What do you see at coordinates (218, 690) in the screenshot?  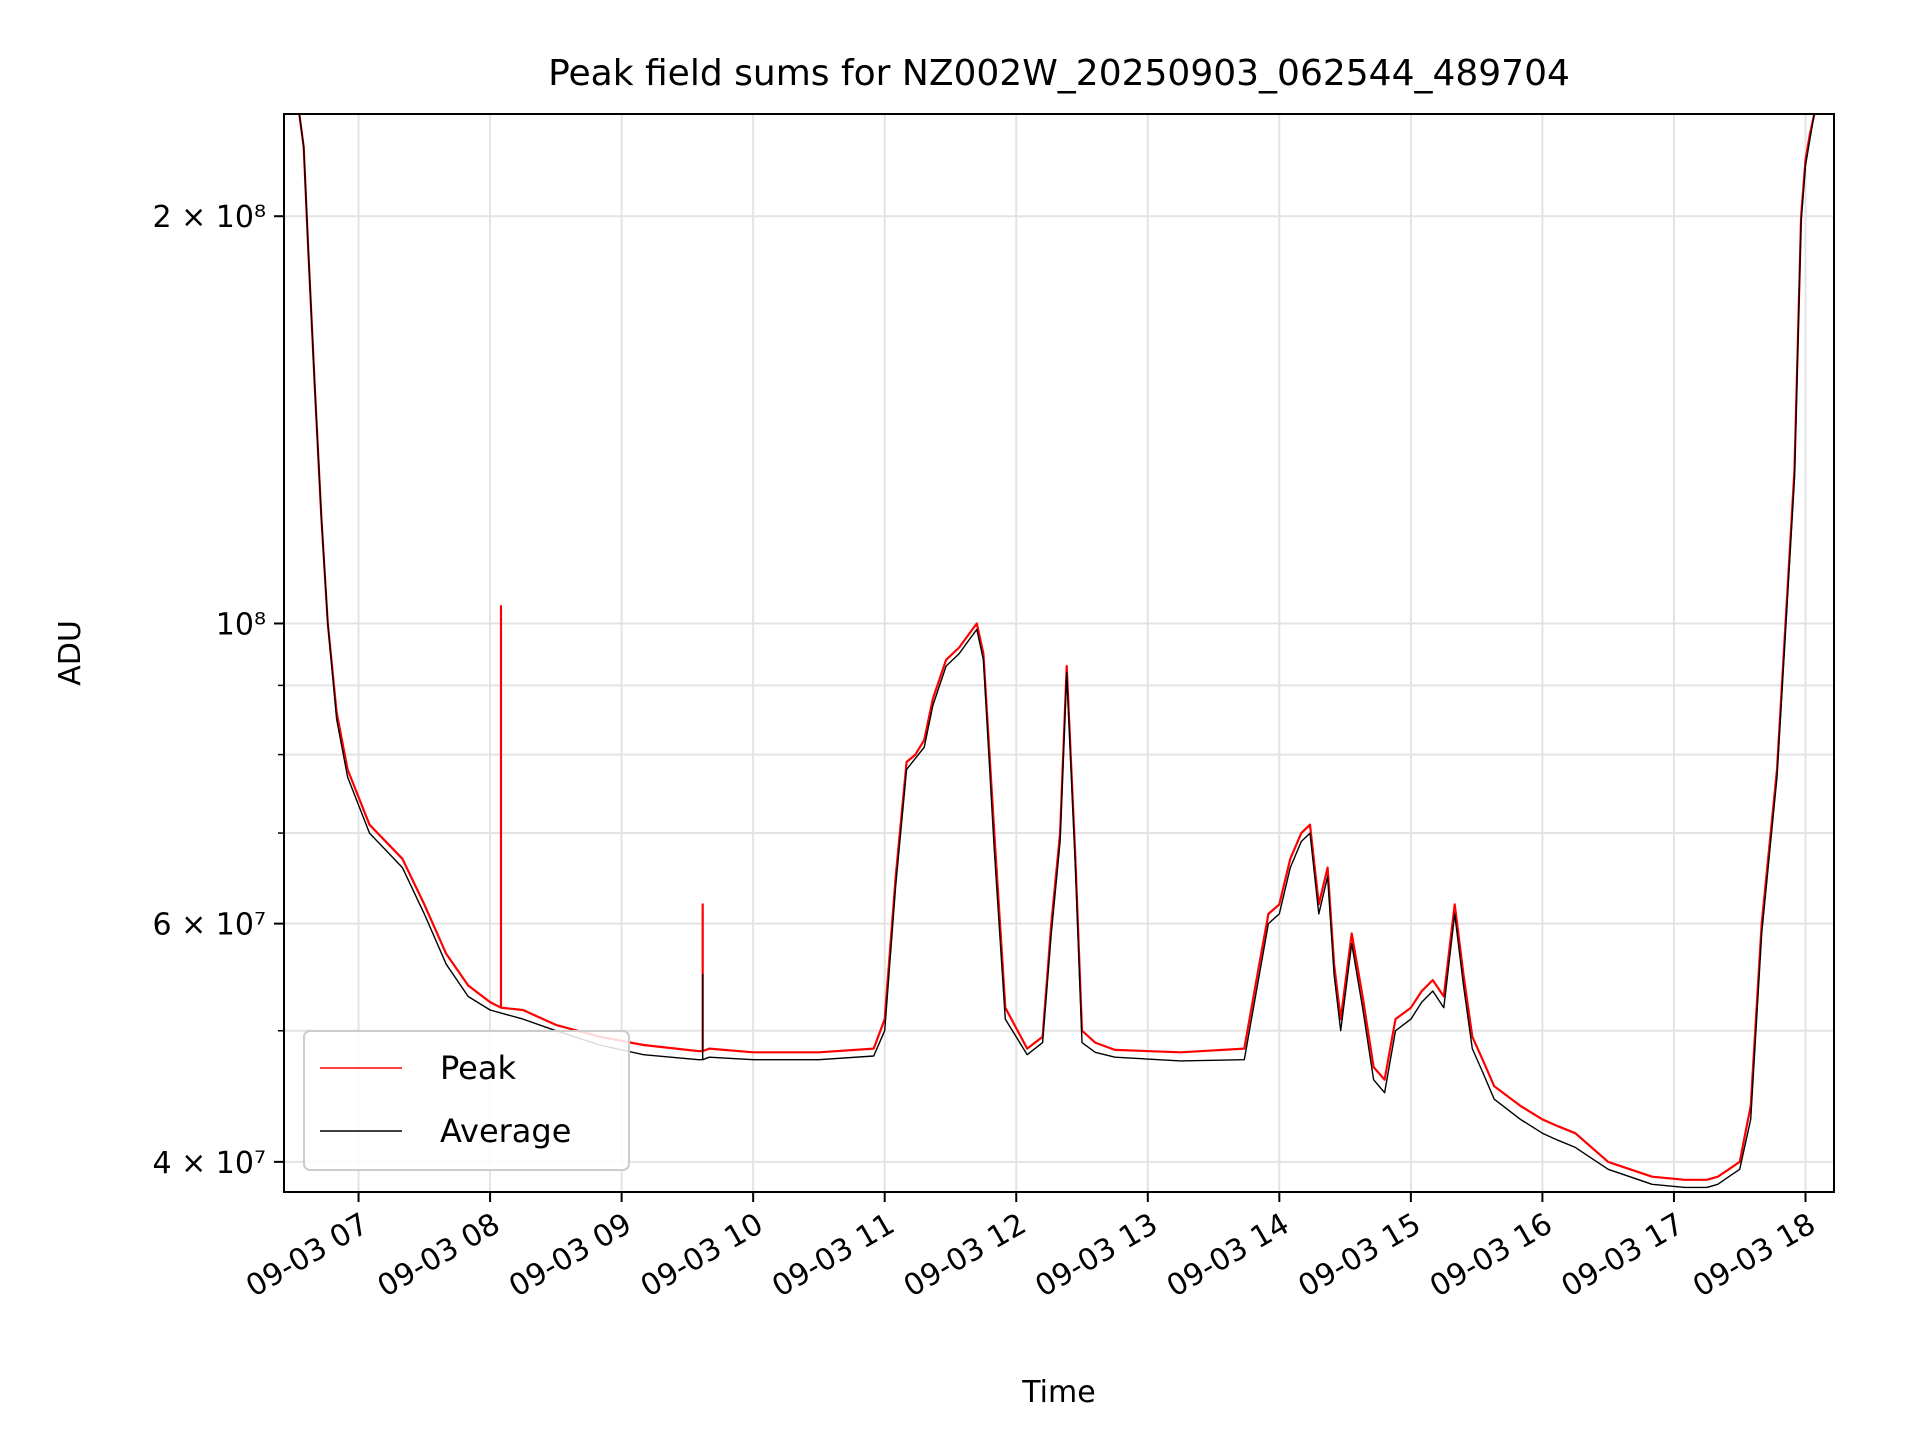 I see `y-axis: 4 × 10⁷ 6 × 10⁷ 10⁸ 2 × 10⁸` at bounding box center [218, 690].